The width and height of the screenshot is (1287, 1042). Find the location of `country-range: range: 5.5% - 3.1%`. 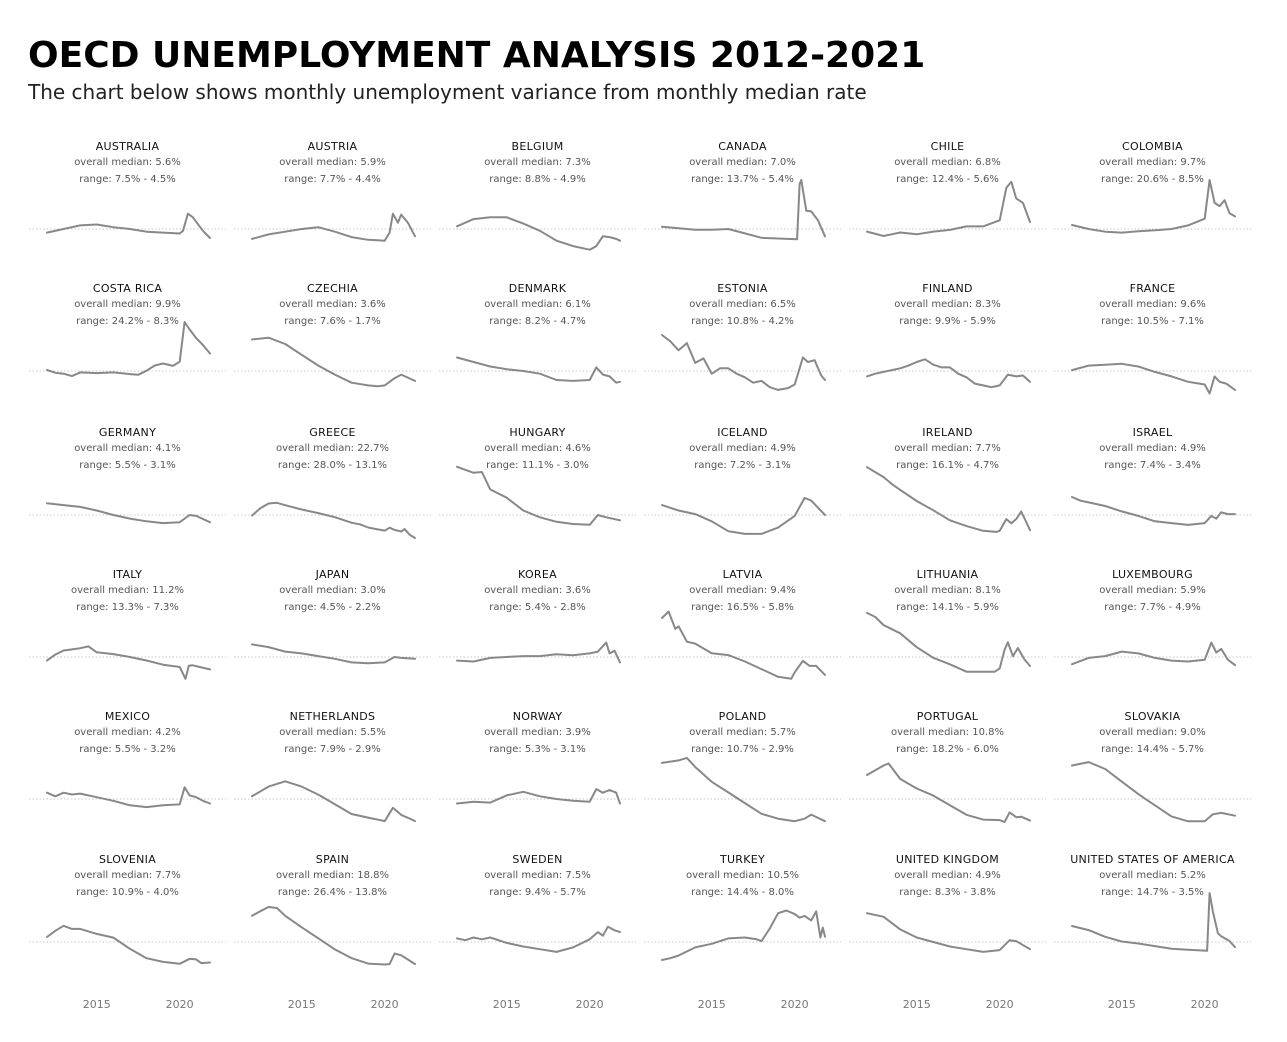

country-range: range: 5.5% - 3.1% is located at coordinates (127, 465).